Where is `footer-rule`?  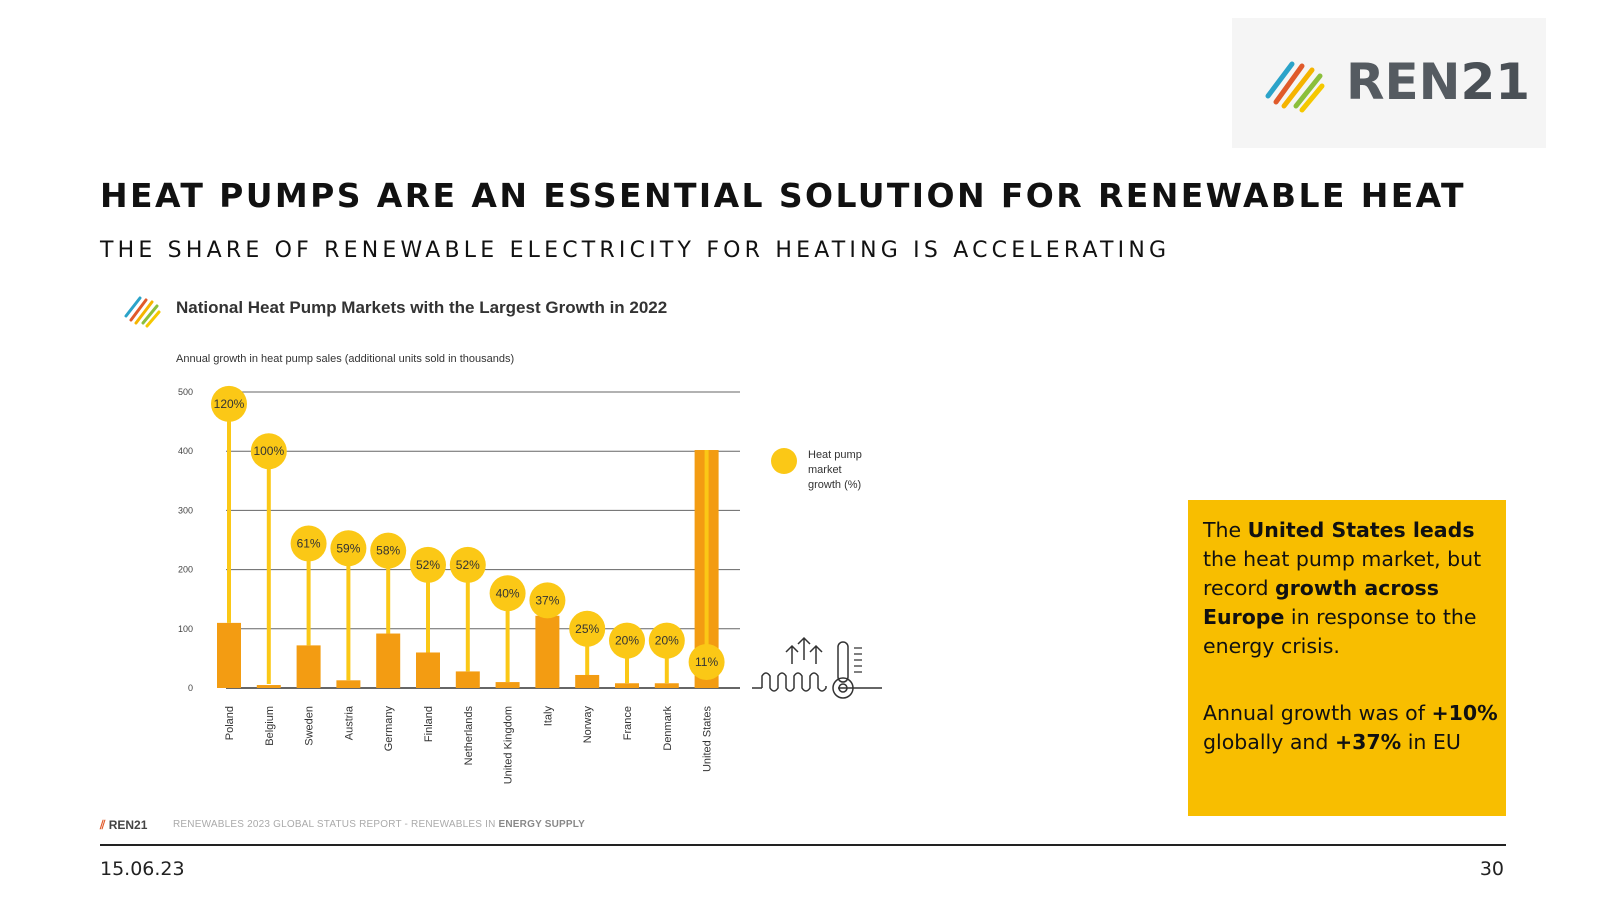
footer-rule is located at coordinates (803, 845).